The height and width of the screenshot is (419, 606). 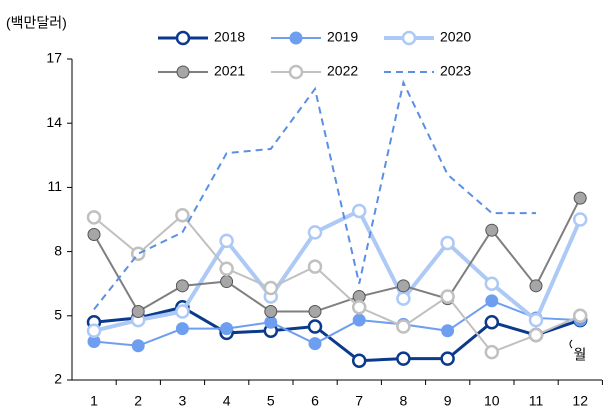 I want to click on x-tick-label: 6, so click(x=315, y=401).